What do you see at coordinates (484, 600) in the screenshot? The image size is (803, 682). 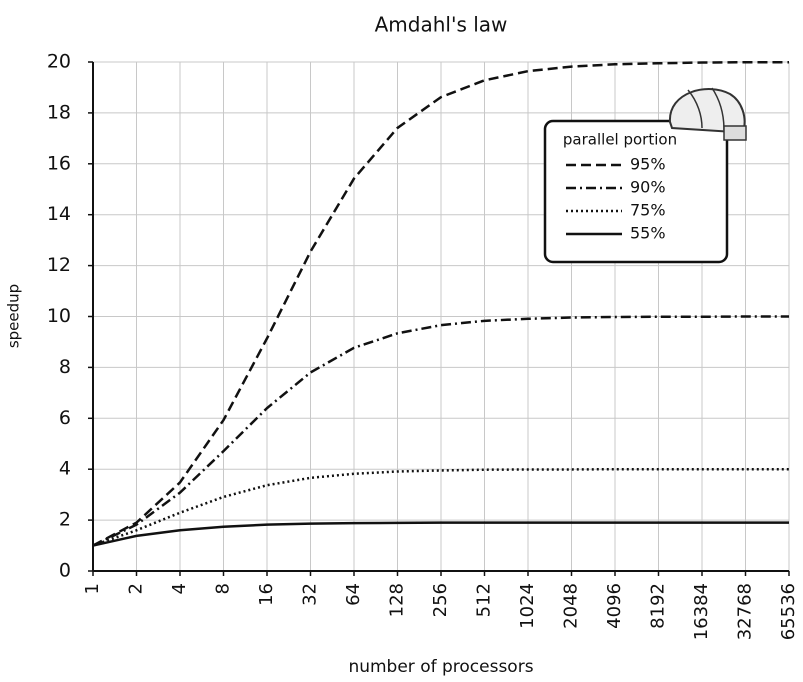 I see `x-tick-label: 512` at bounding box center [484, 600].